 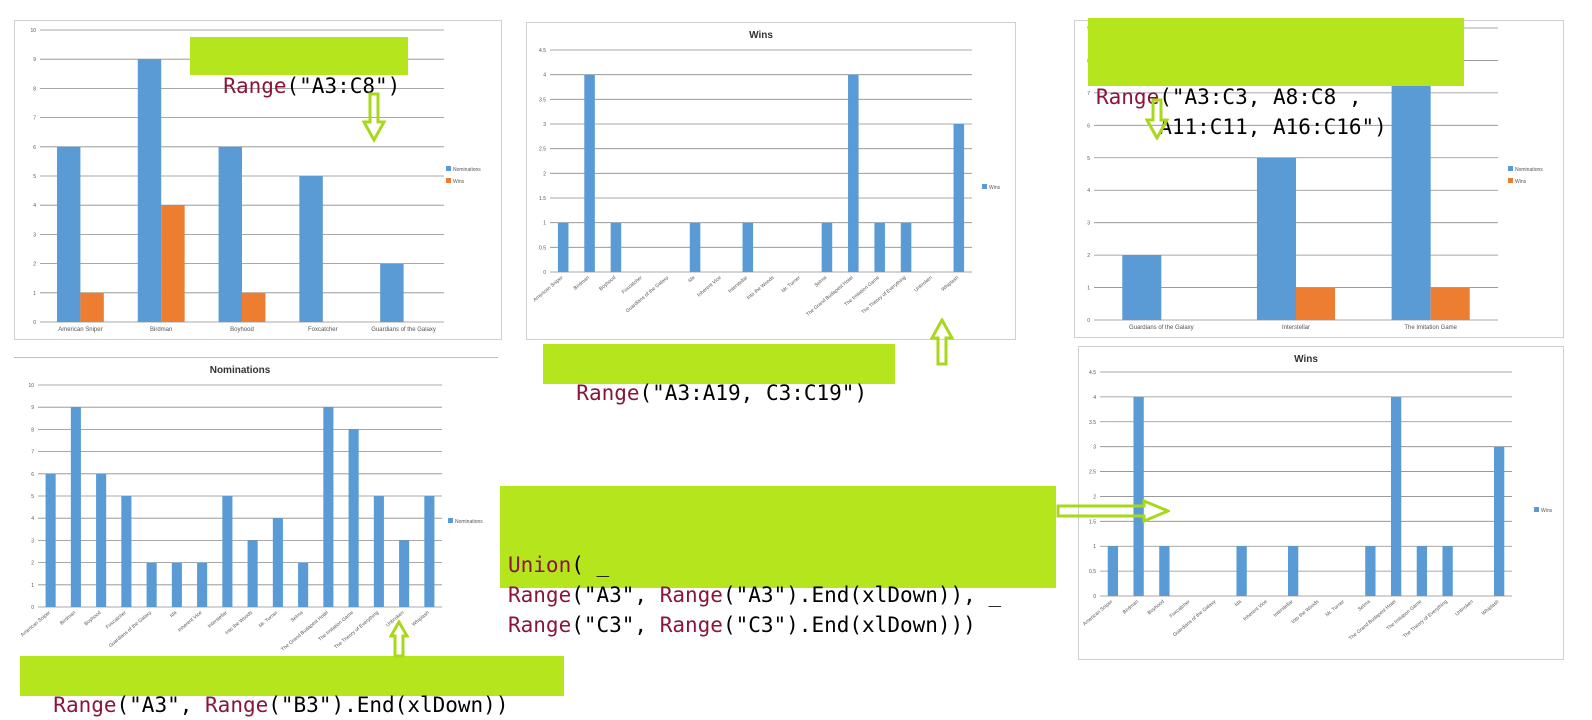 What do you see at coordinates (202, 584) in the screenshot?
I see `bar-nominations-inherent-vice` at bounding box center [202, 584].